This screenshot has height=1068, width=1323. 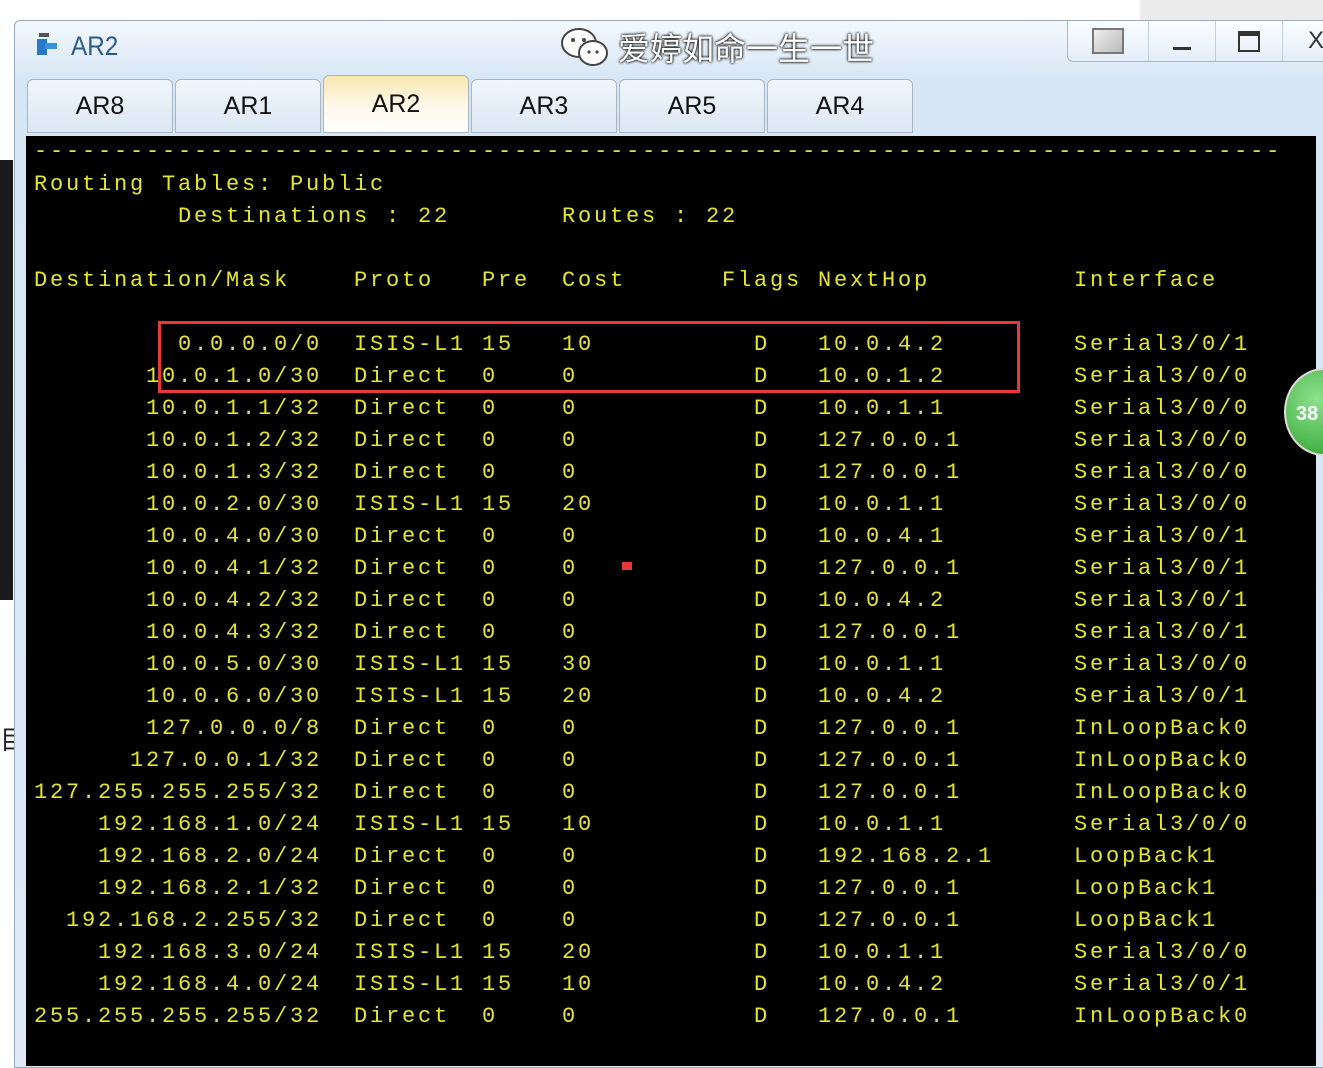 What do you see at coordinates (578, 696) in the screenshot?
I see `cost-cell: 20` at bounding box center [578, 696].